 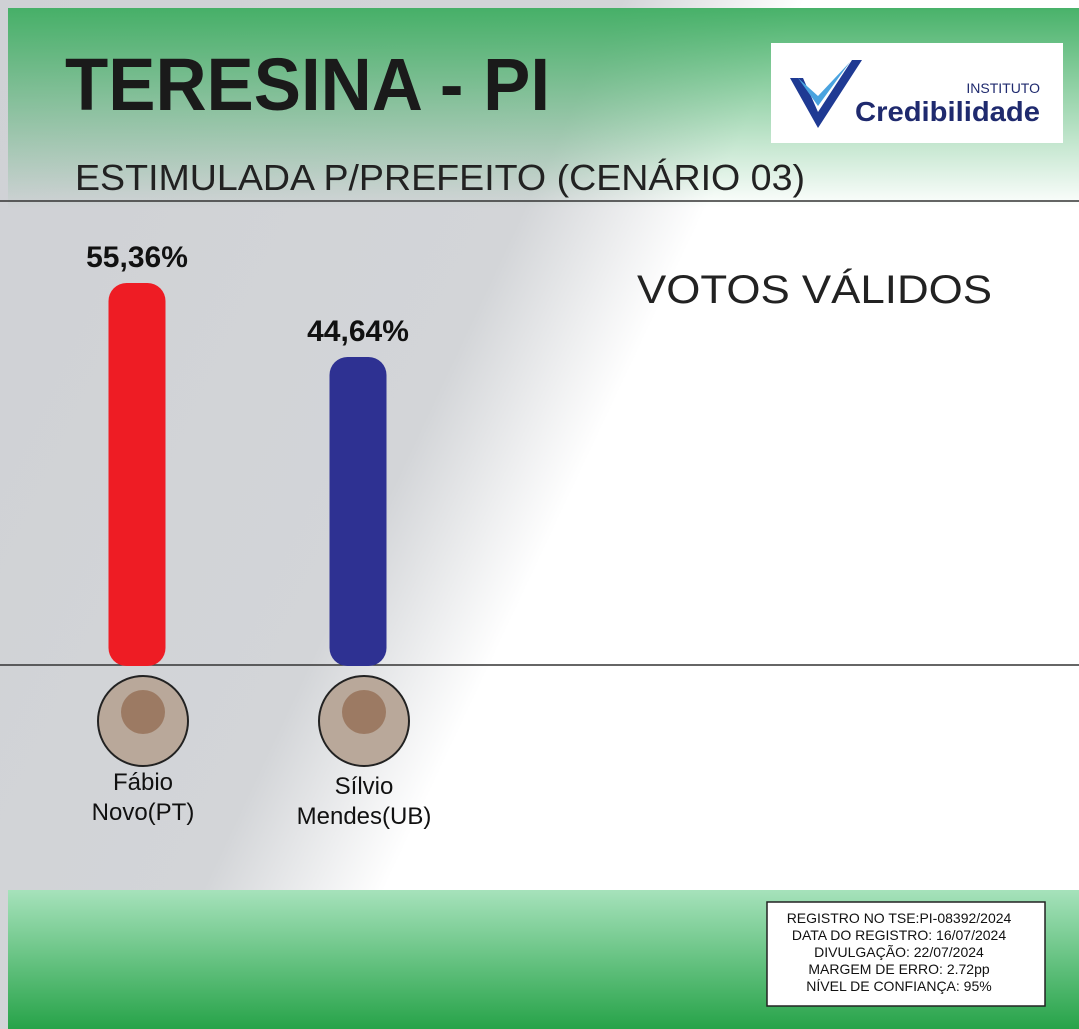 I want to click on logo-check-light, so click(x=824, y=84).